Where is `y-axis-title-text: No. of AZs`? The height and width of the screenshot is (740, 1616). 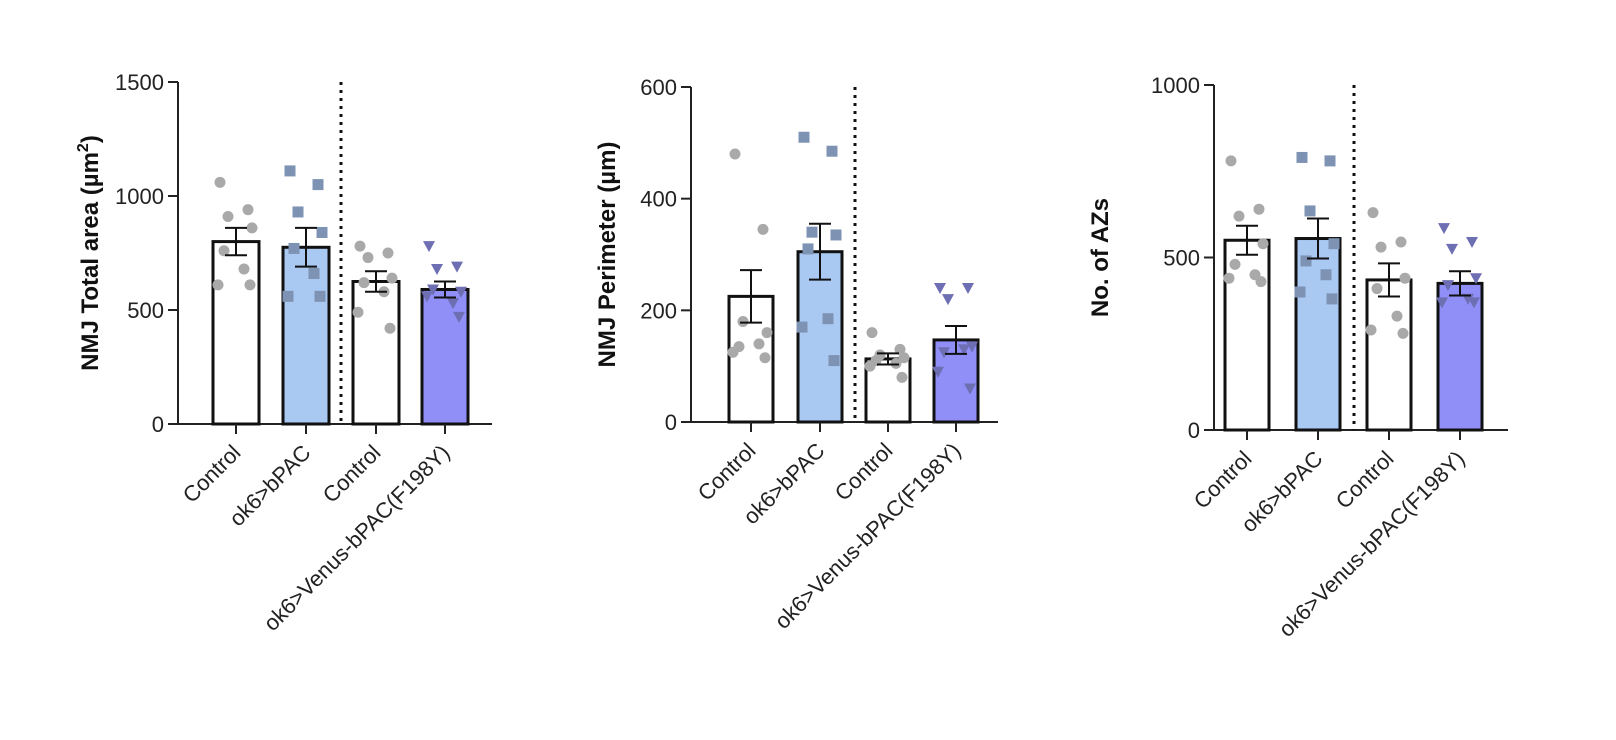
y-axis-title-text: No. of AZs is located at coordinates (1100, 257).